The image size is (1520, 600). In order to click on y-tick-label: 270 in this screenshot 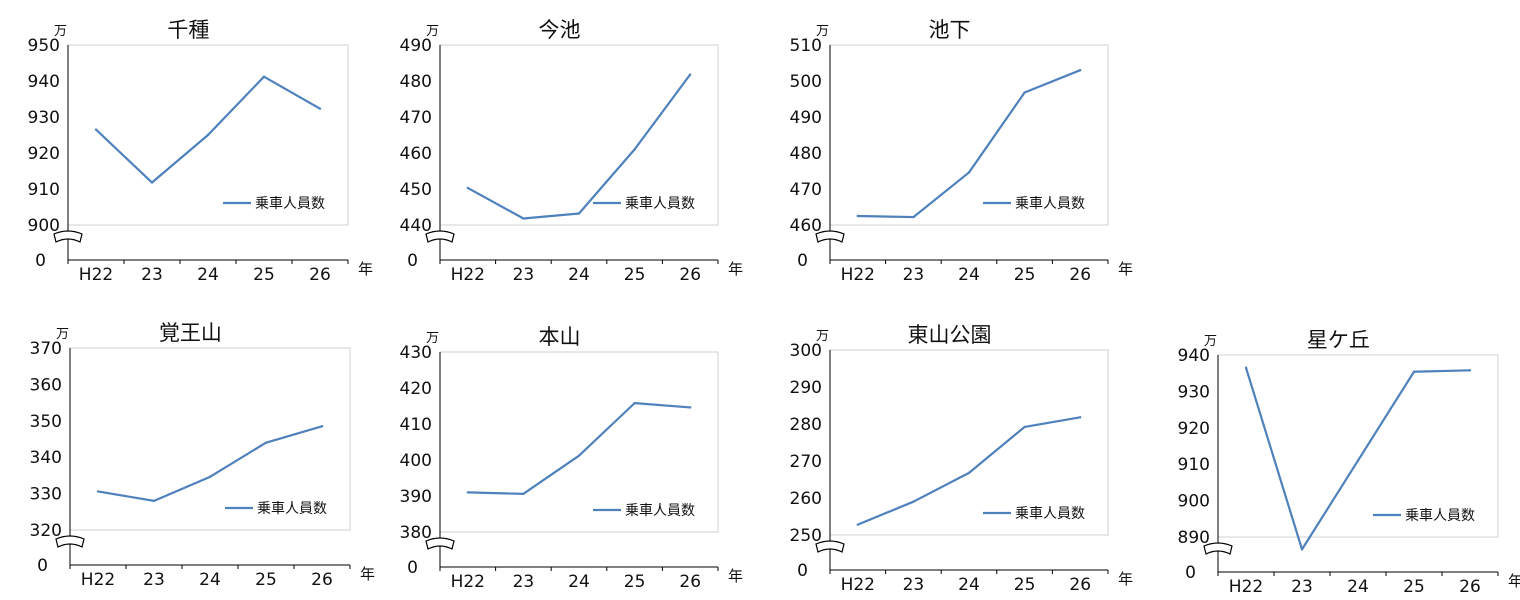, I will do `click(806, 462)`.